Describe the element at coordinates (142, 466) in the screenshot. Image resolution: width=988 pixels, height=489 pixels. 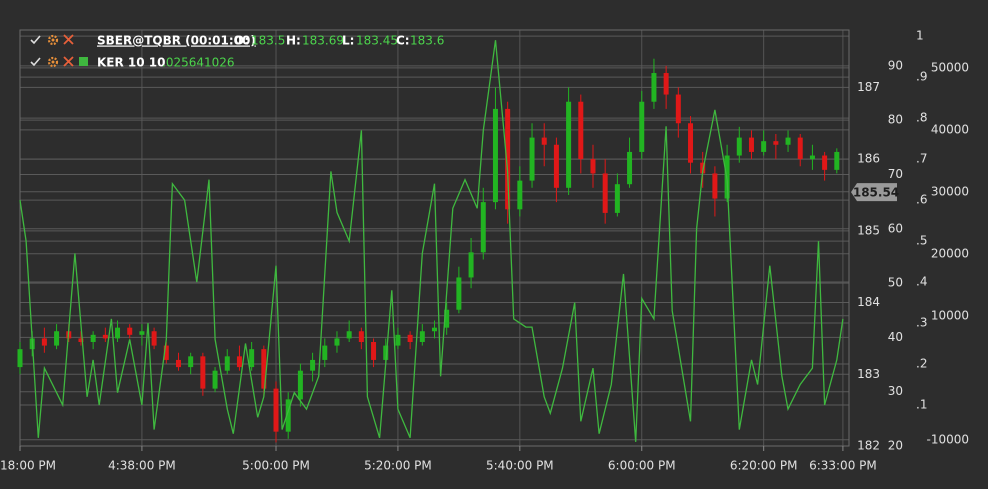
I see `x-tick-label: 4:38:00 PM` at that location.